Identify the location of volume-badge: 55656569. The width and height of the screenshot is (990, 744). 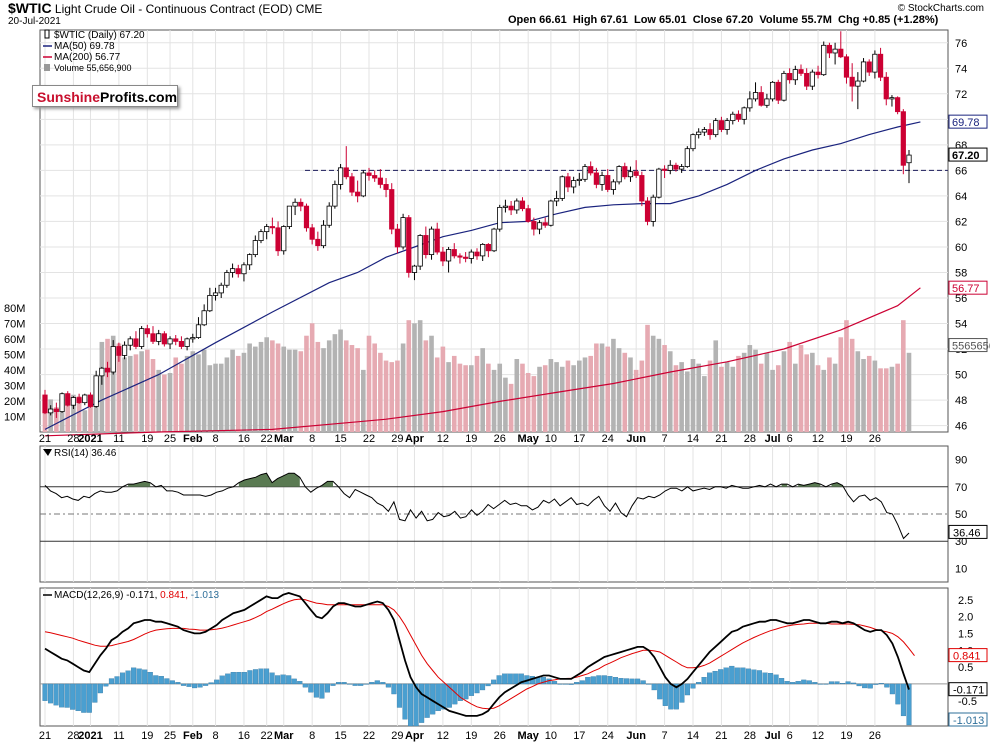
(969, 345).